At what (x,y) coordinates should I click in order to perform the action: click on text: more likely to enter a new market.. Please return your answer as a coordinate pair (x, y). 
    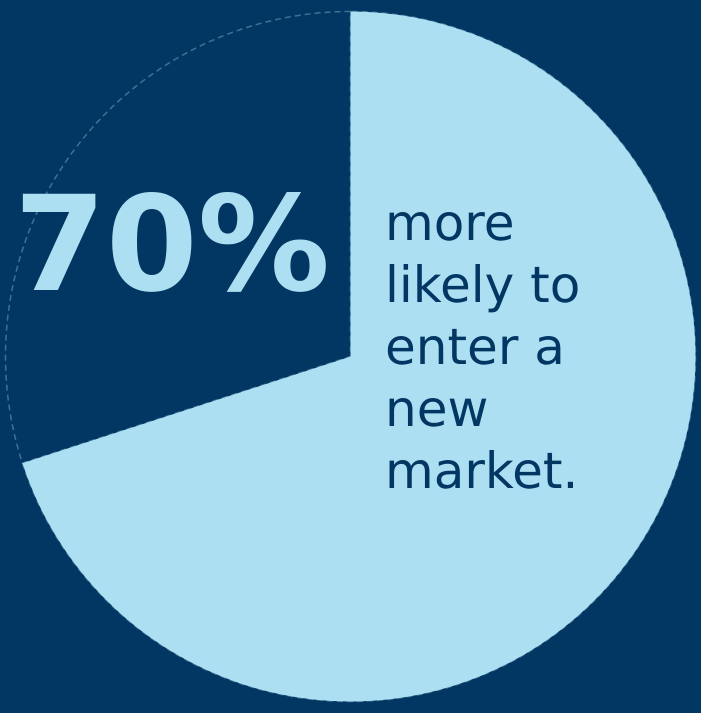
    Looking at the image, I should click on (482, 347).